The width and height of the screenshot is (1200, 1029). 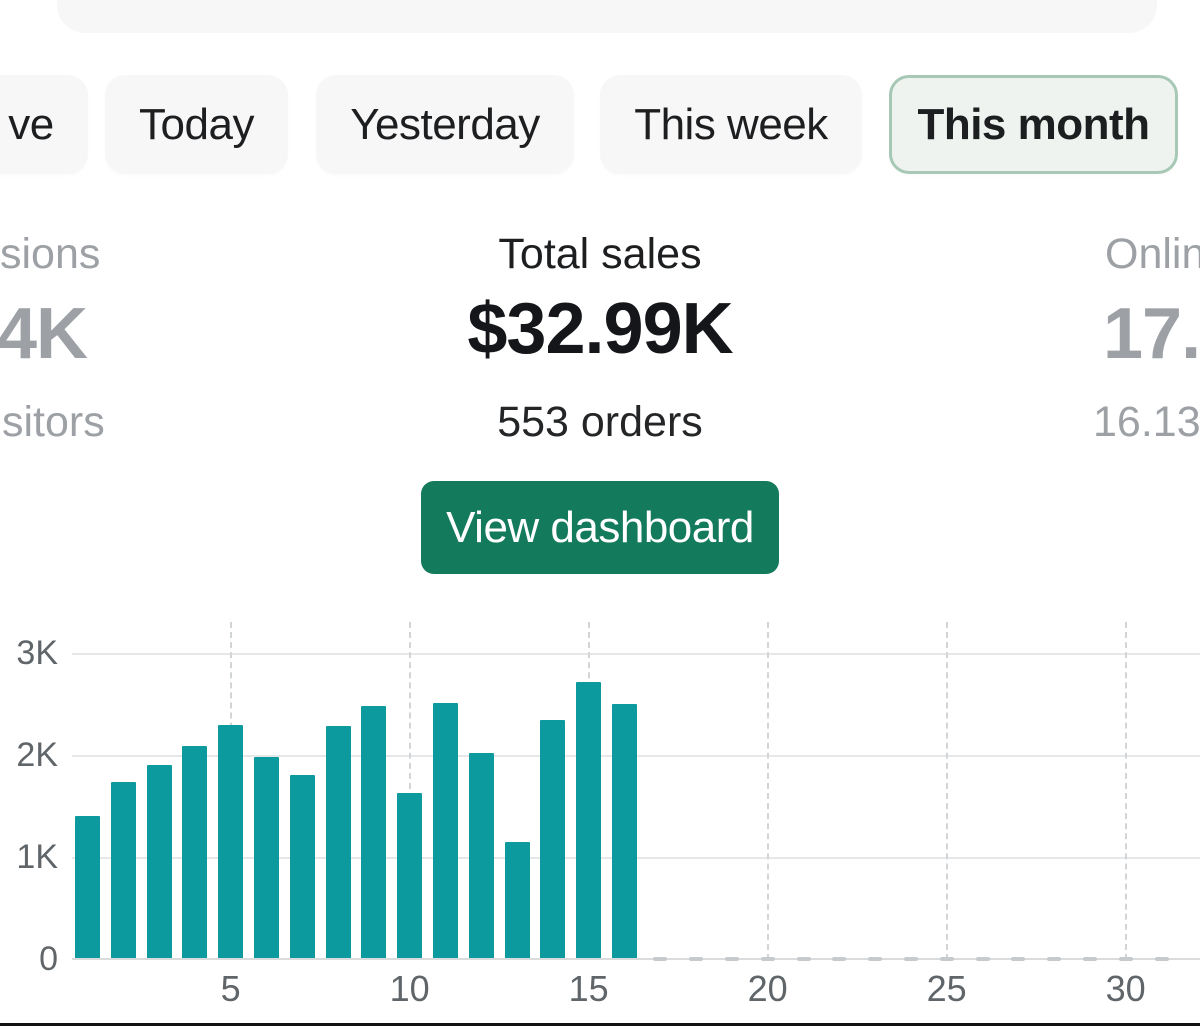 I want to click on x-axis-label: 10, so click(x=409, y=988).